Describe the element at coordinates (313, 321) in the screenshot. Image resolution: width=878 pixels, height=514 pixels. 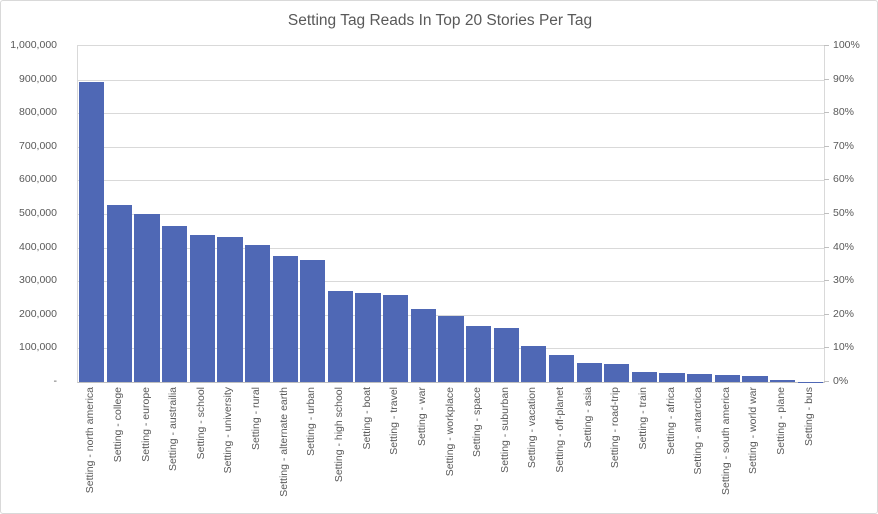
I see `bar-setting-urban` at that location.